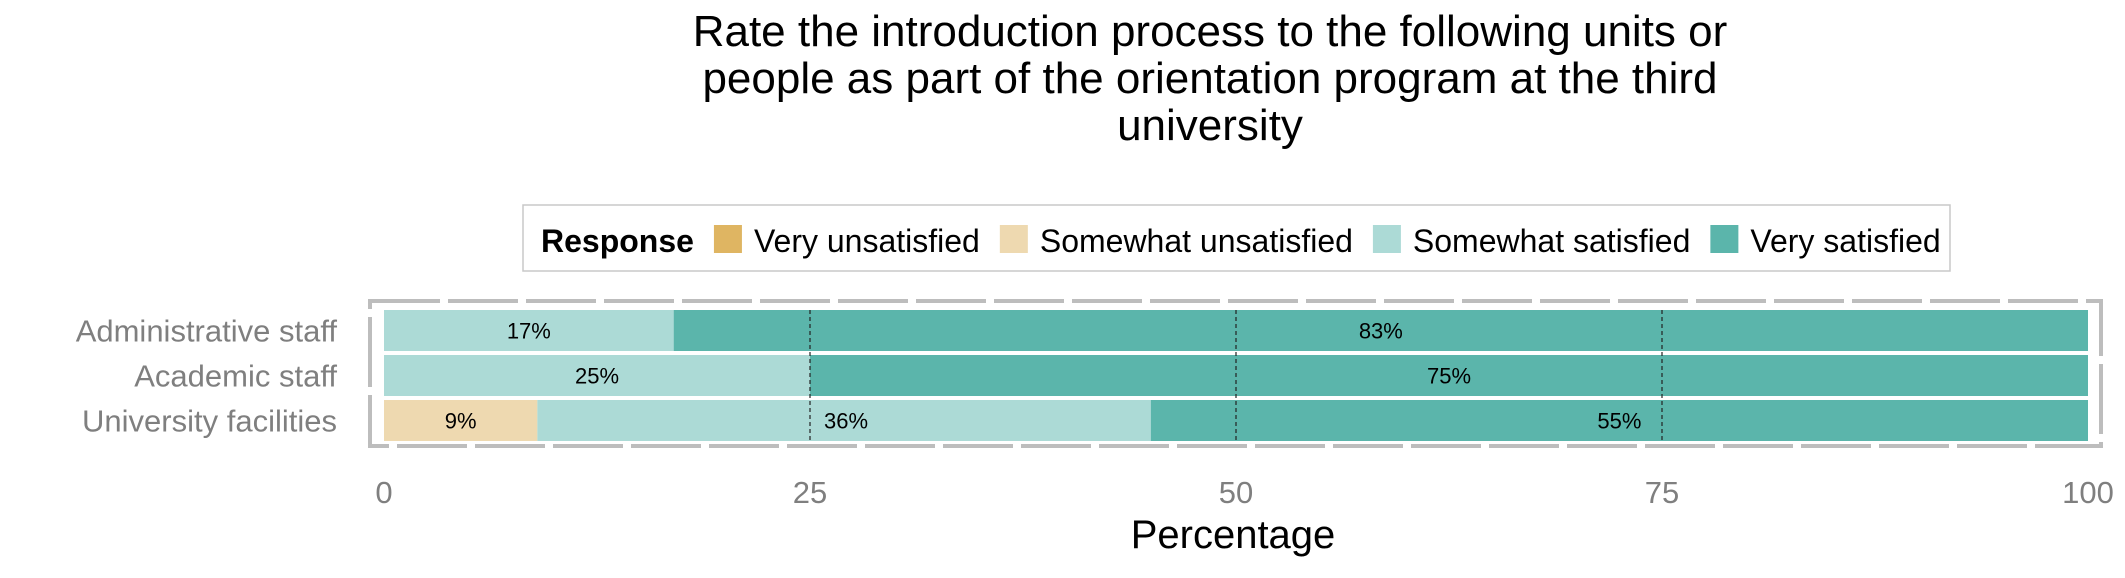  Describe the element at coordinates (1233, 535) in the screenshot. I see `x-axis-label: Percentage` at that location.